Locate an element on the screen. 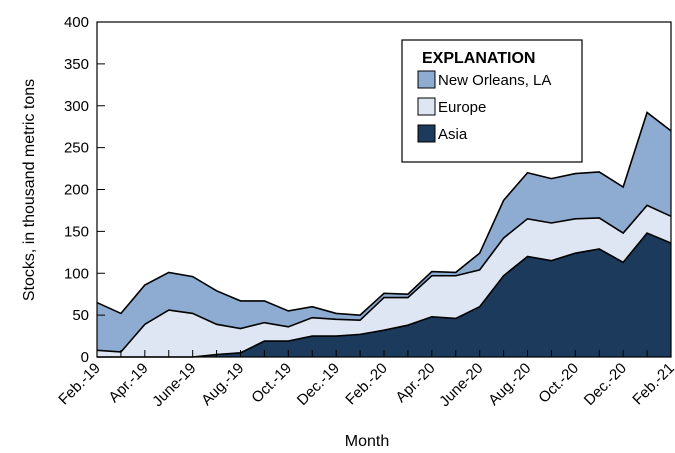  x-tick-label: Feb.-21 is located at coordinates (652, 384).